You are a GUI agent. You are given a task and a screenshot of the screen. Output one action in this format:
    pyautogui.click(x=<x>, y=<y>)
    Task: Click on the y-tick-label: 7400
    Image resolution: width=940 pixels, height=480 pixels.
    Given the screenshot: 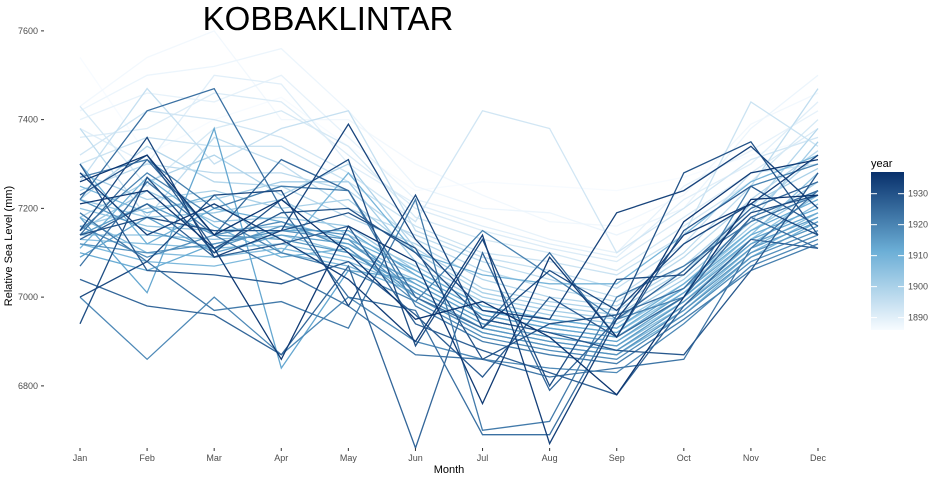 What is the action you would take?
    pyautogui.click(x=28, y=120)
    